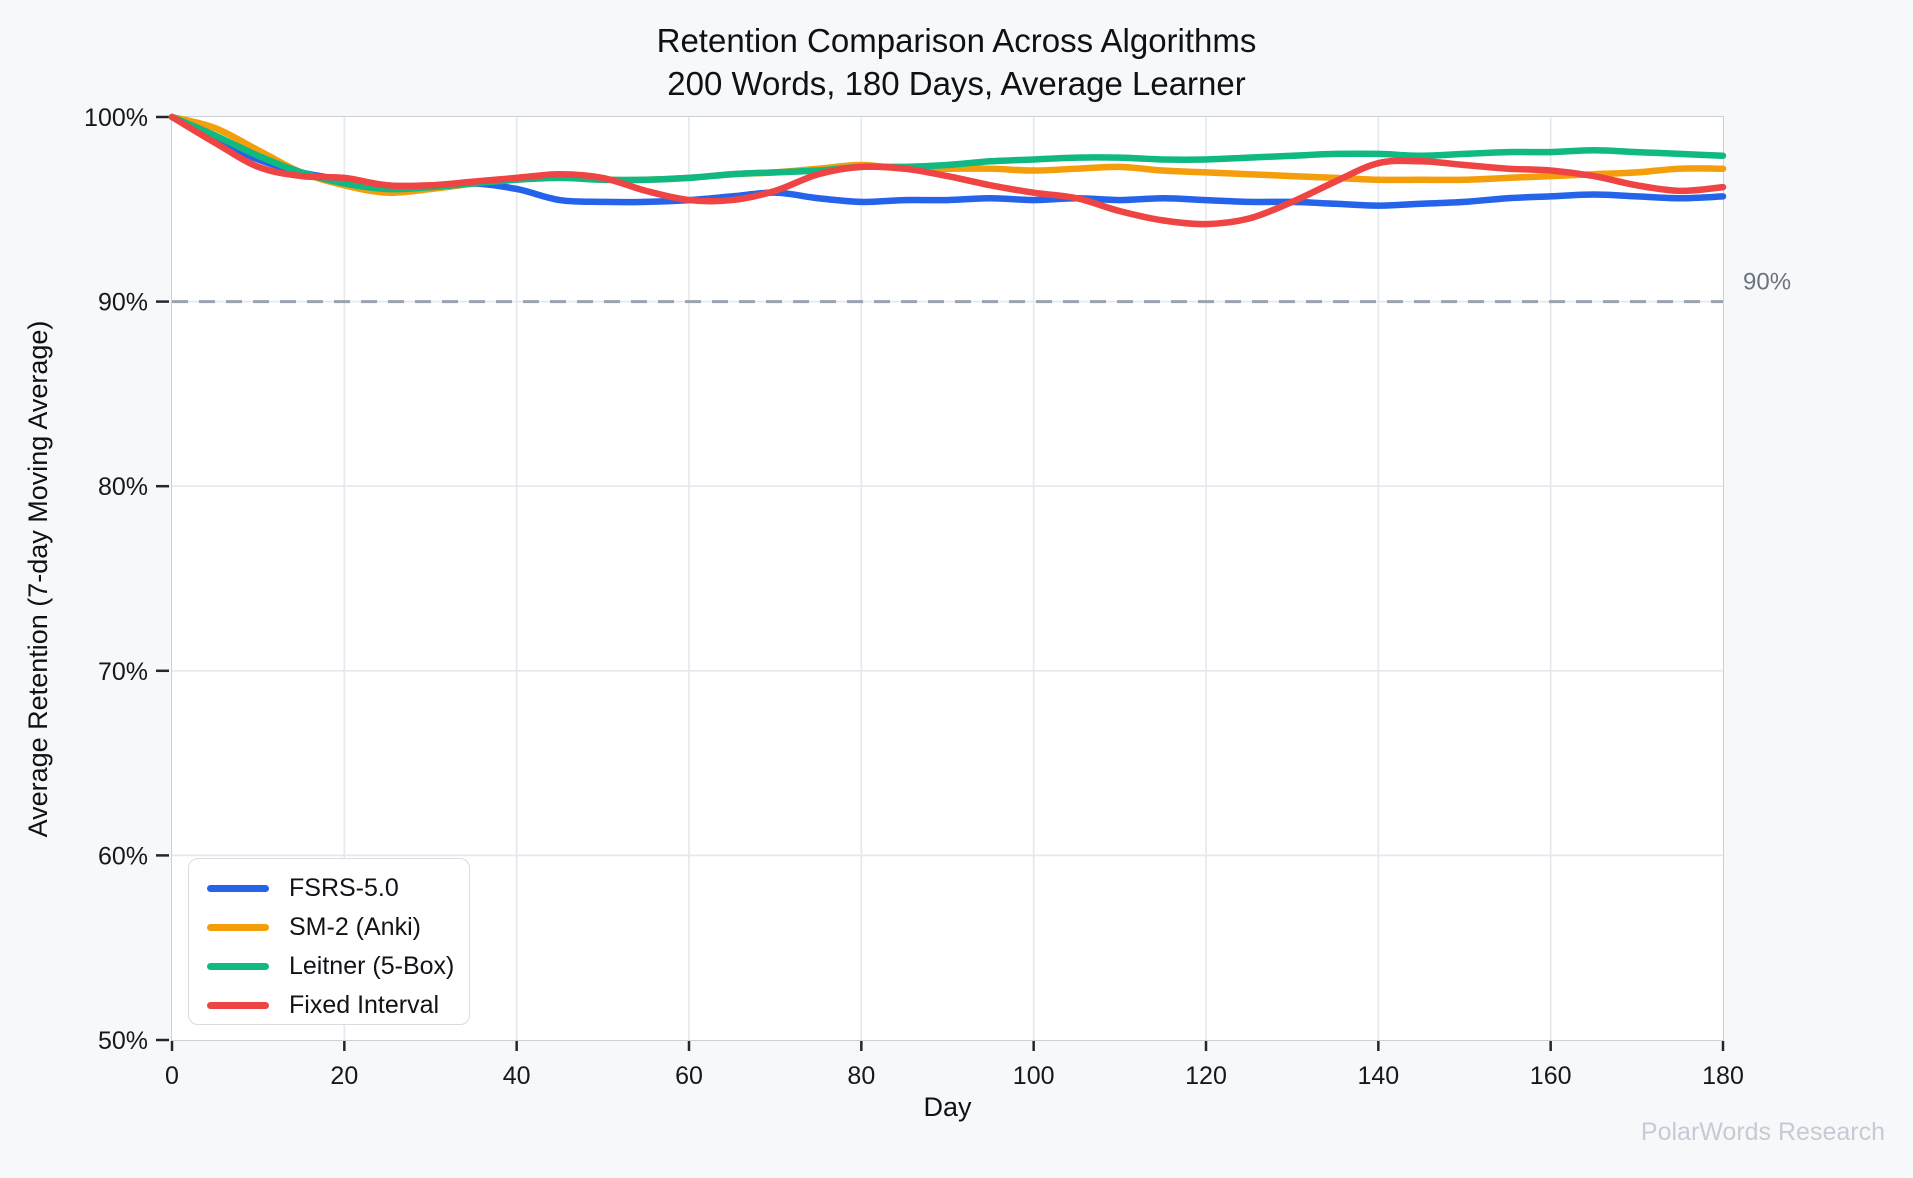 Image resolution: width=1913 pixels, height=1178 pixels. What do you see at coordinates (956, 40) in the screenshot?
I see `chart-title: Retention Comparison Across Algorithms` at bounding box center [956, 40].